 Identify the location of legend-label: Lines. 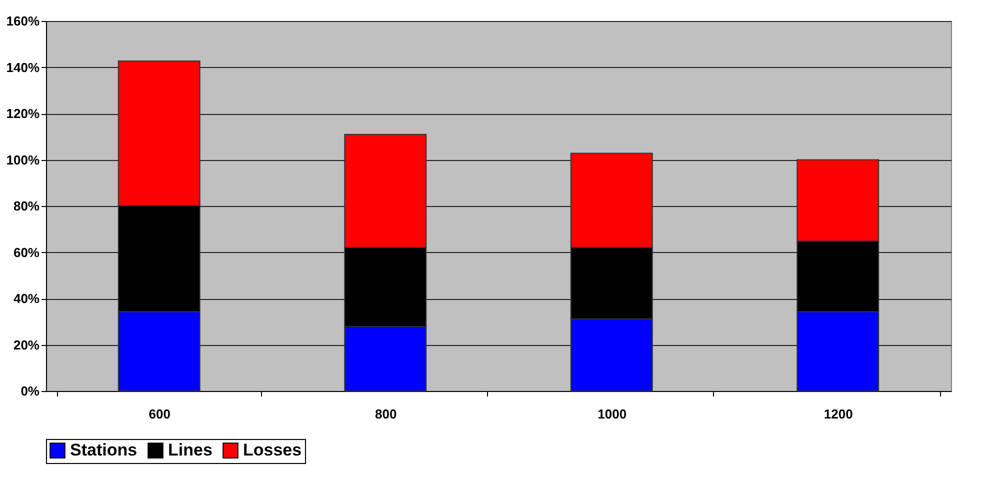
(190, 450).